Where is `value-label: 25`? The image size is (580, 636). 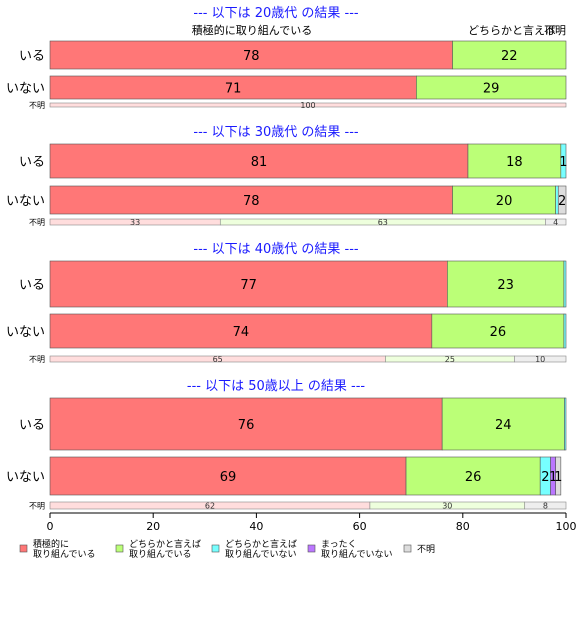 value-label: 25 is located at coordinates (450, 359).